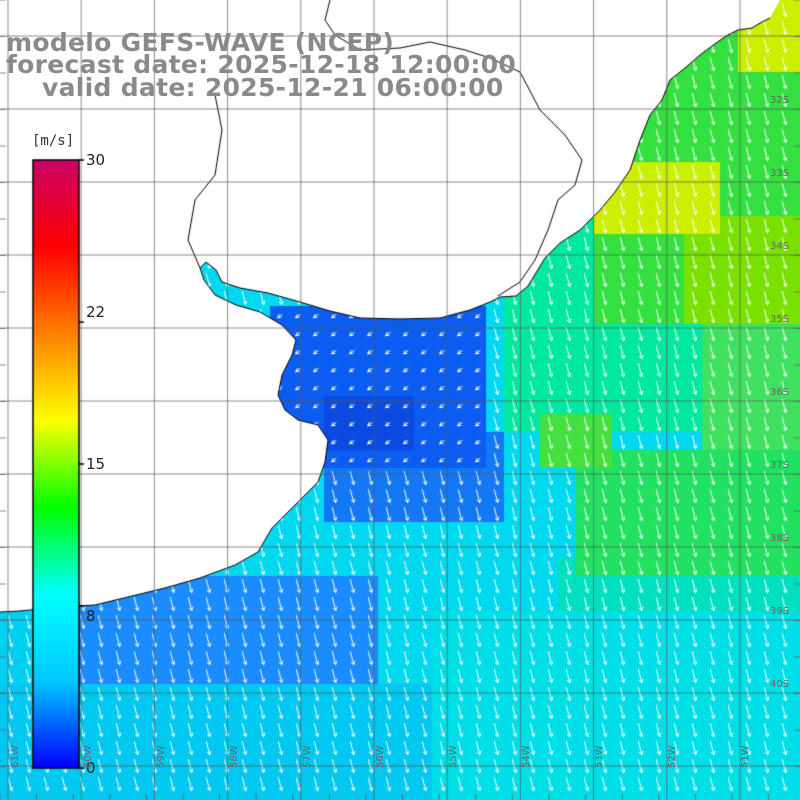  I want to click on lat-label: 40S, so click(780, 684).